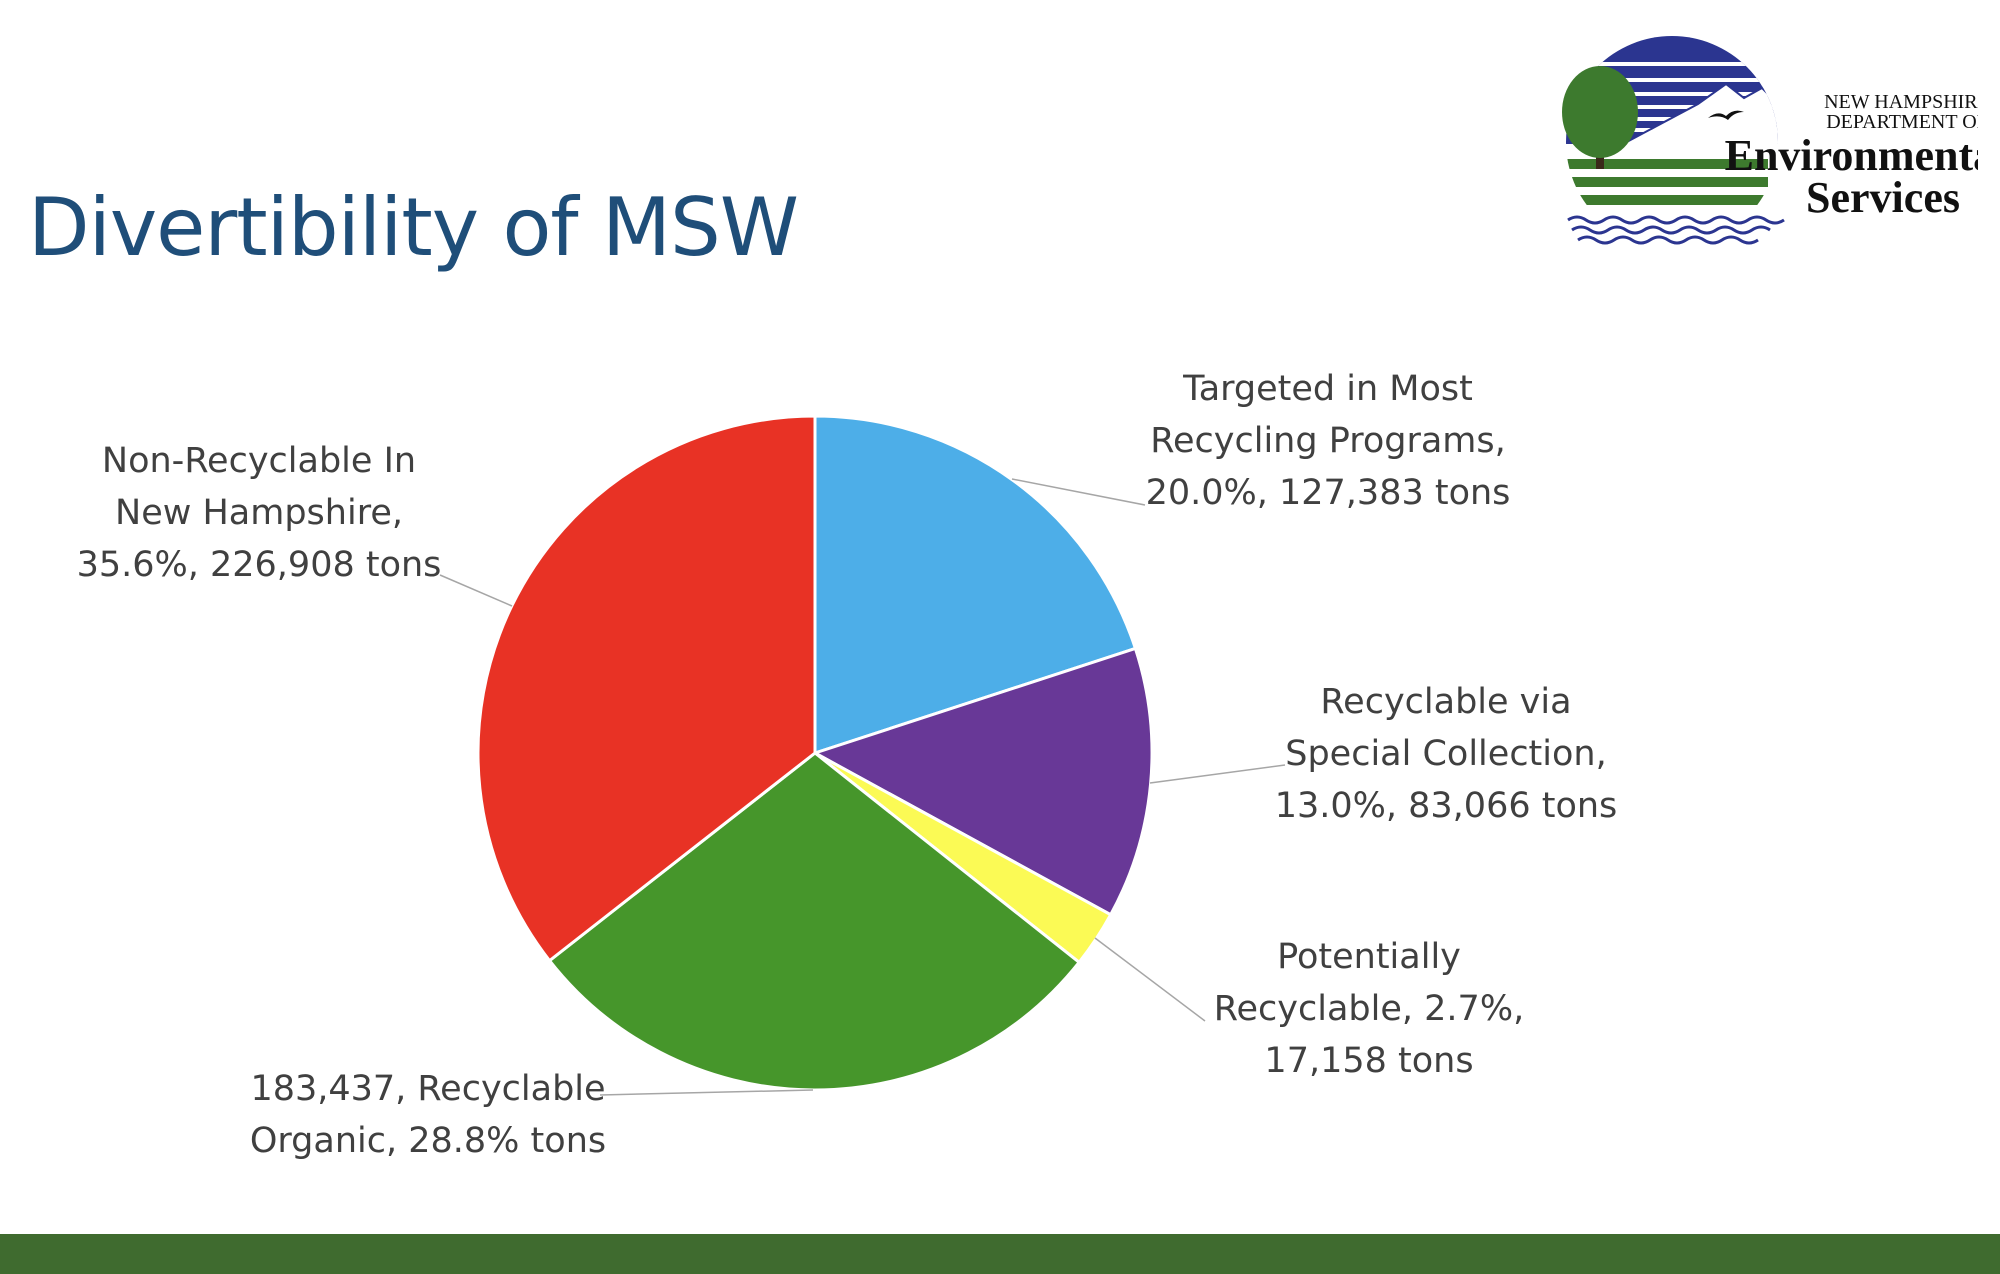  What do you see at coordinates (1901, 102) in the screenshot?
I see `logo-line-1: NEW HAMPSHIRE` at bounding box center [1901, 102].